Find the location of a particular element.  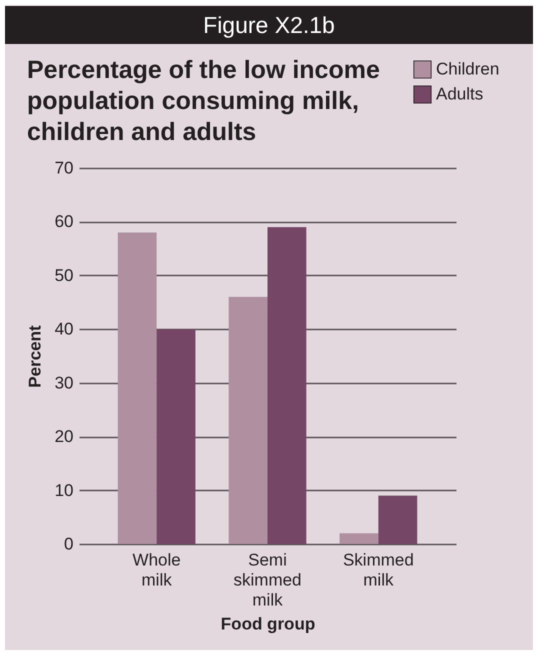

x-axis-title: Food group is located at coordinates (268, 624).